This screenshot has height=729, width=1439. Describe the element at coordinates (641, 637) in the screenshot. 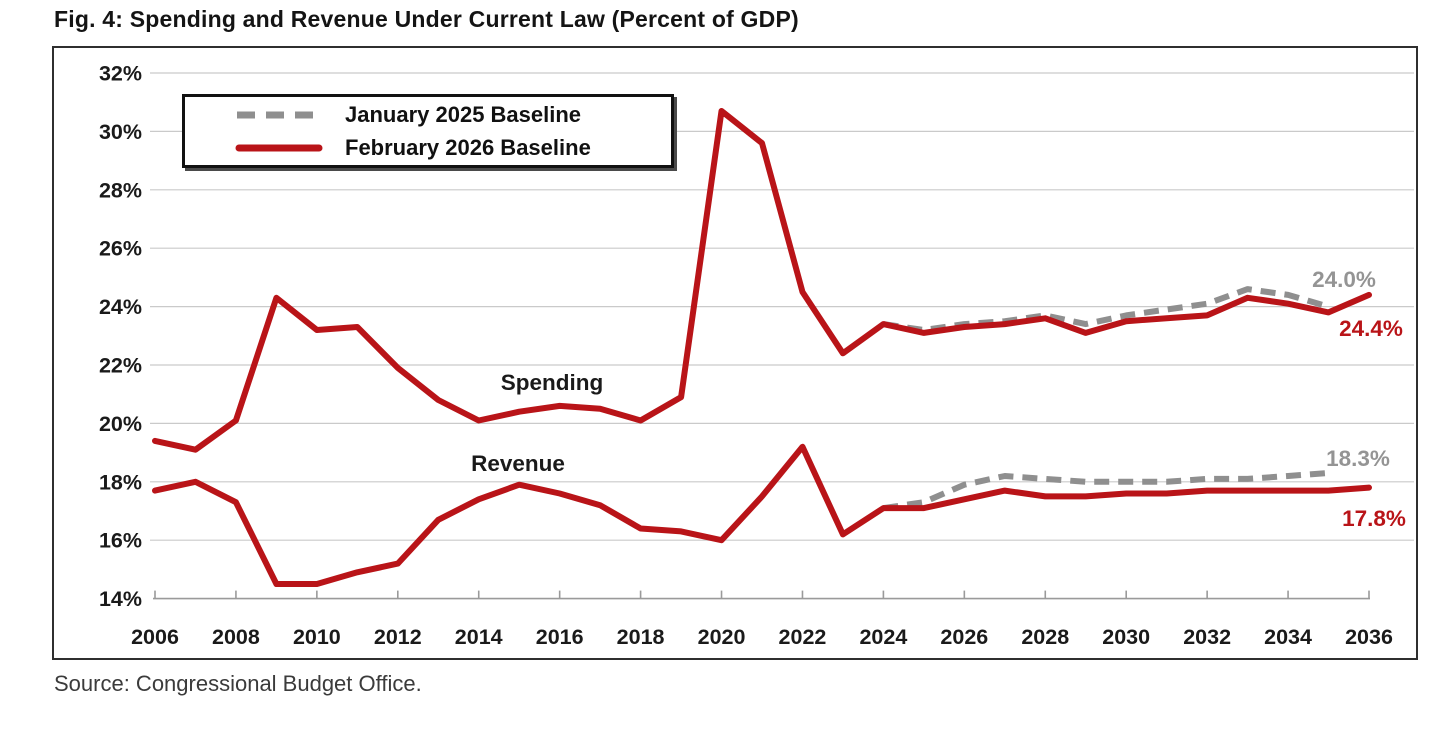

I see `x-tick-label: 2018` at that location.